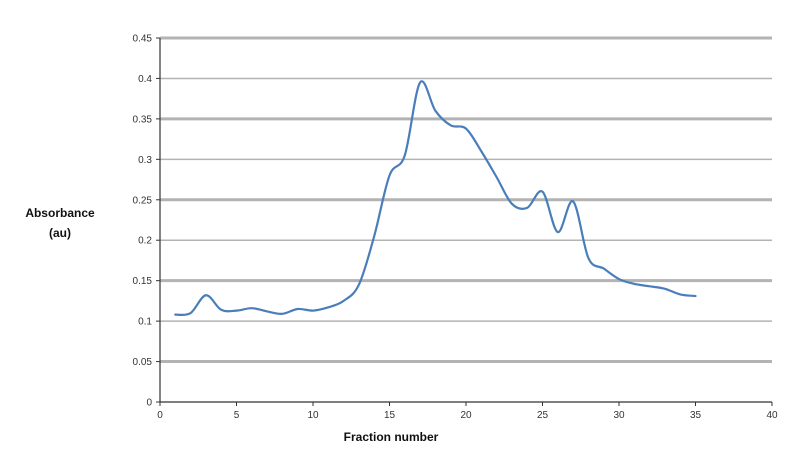 The width and height of the screenshot is (800, 467). What do you see at coordinates (143, 119) in the screenshot?
I see `y-tick-label: 0.35` at bounding box center [143, 119].